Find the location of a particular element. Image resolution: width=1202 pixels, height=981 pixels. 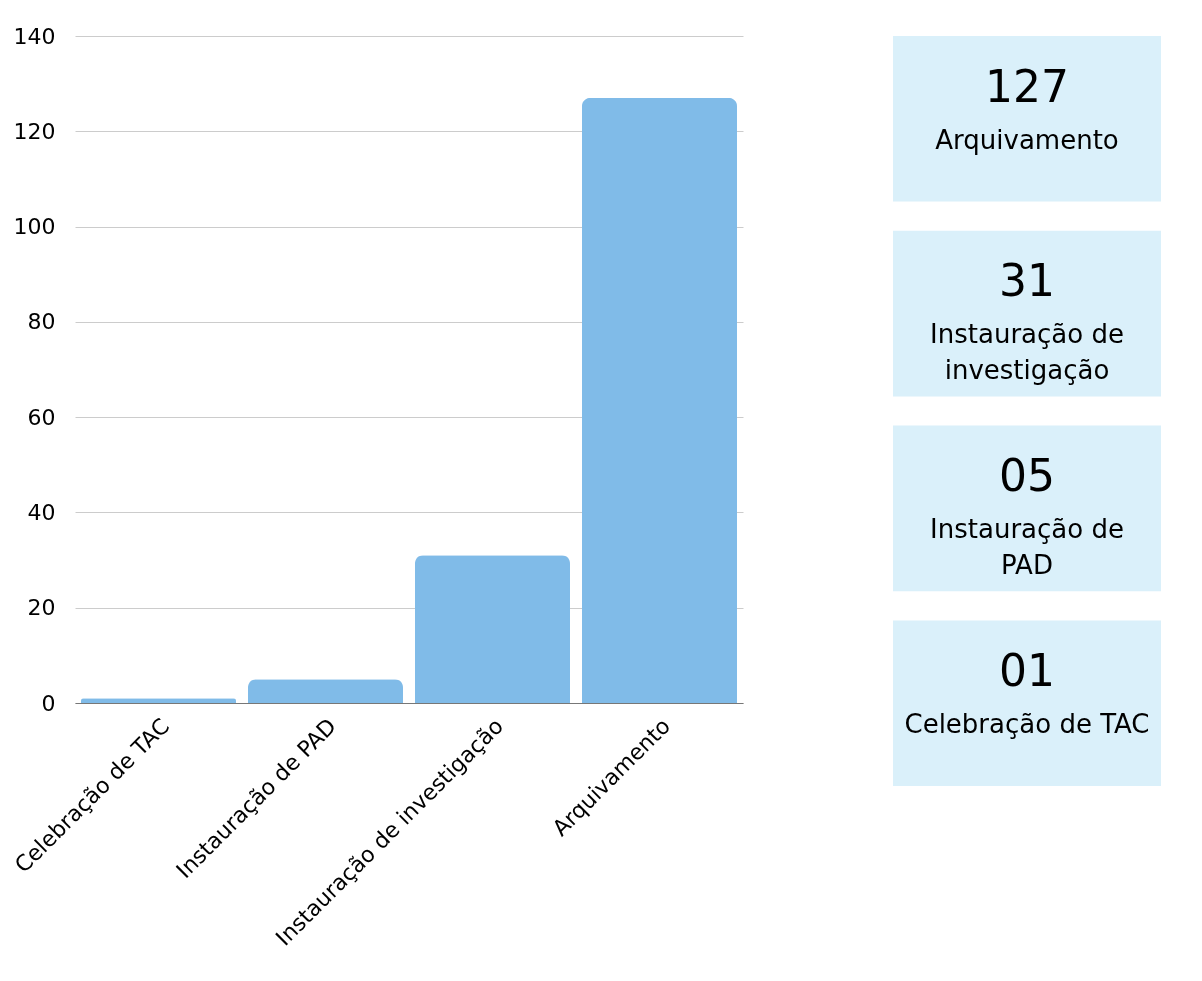

text: 31 is located at coordinates (1027, 281).